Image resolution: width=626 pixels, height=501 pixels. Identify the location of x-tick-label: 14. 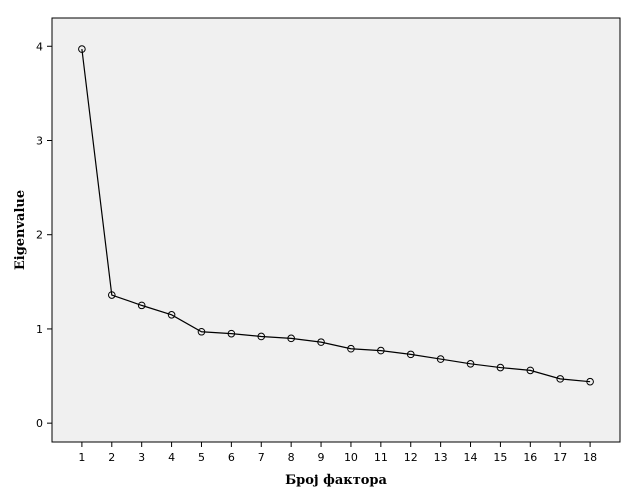
(471, 457).